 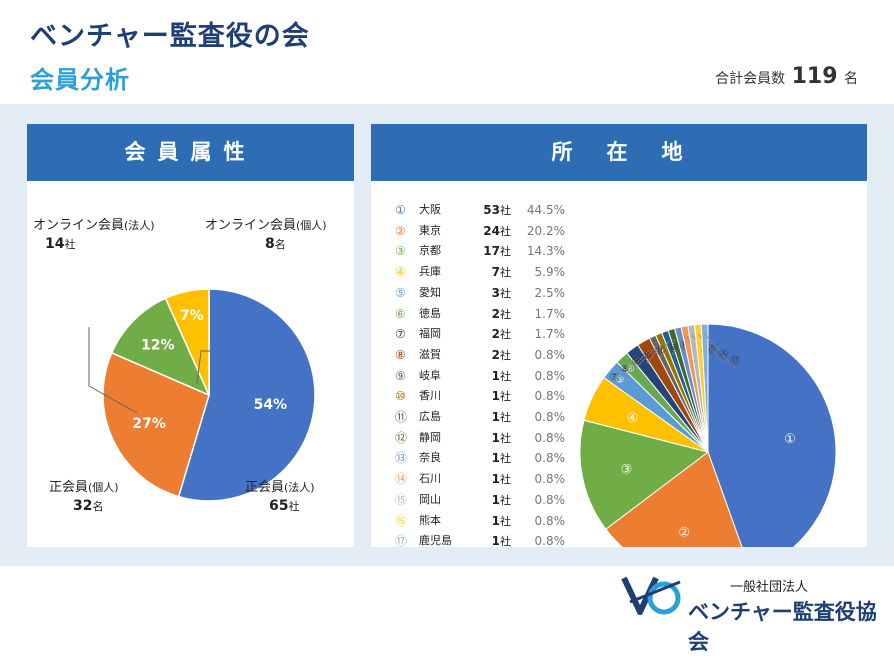 What do you see at coordinates (80, 80) in the screenshot?
I see `page-subtitle: 会員分析` at bounding box center [80, 80].